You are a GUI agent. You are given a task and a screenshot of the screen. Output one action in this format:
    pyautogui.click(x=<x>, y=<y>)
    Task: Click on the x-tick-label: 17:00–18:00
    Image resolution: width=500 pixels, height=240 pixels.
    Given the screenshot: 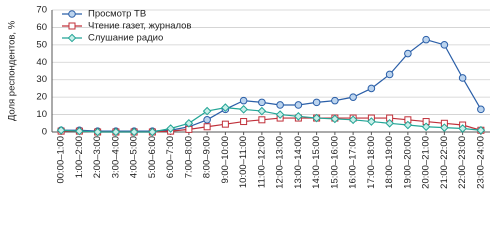 What is the action you would take?
    pyautogui.click(x=371, y=162)
    